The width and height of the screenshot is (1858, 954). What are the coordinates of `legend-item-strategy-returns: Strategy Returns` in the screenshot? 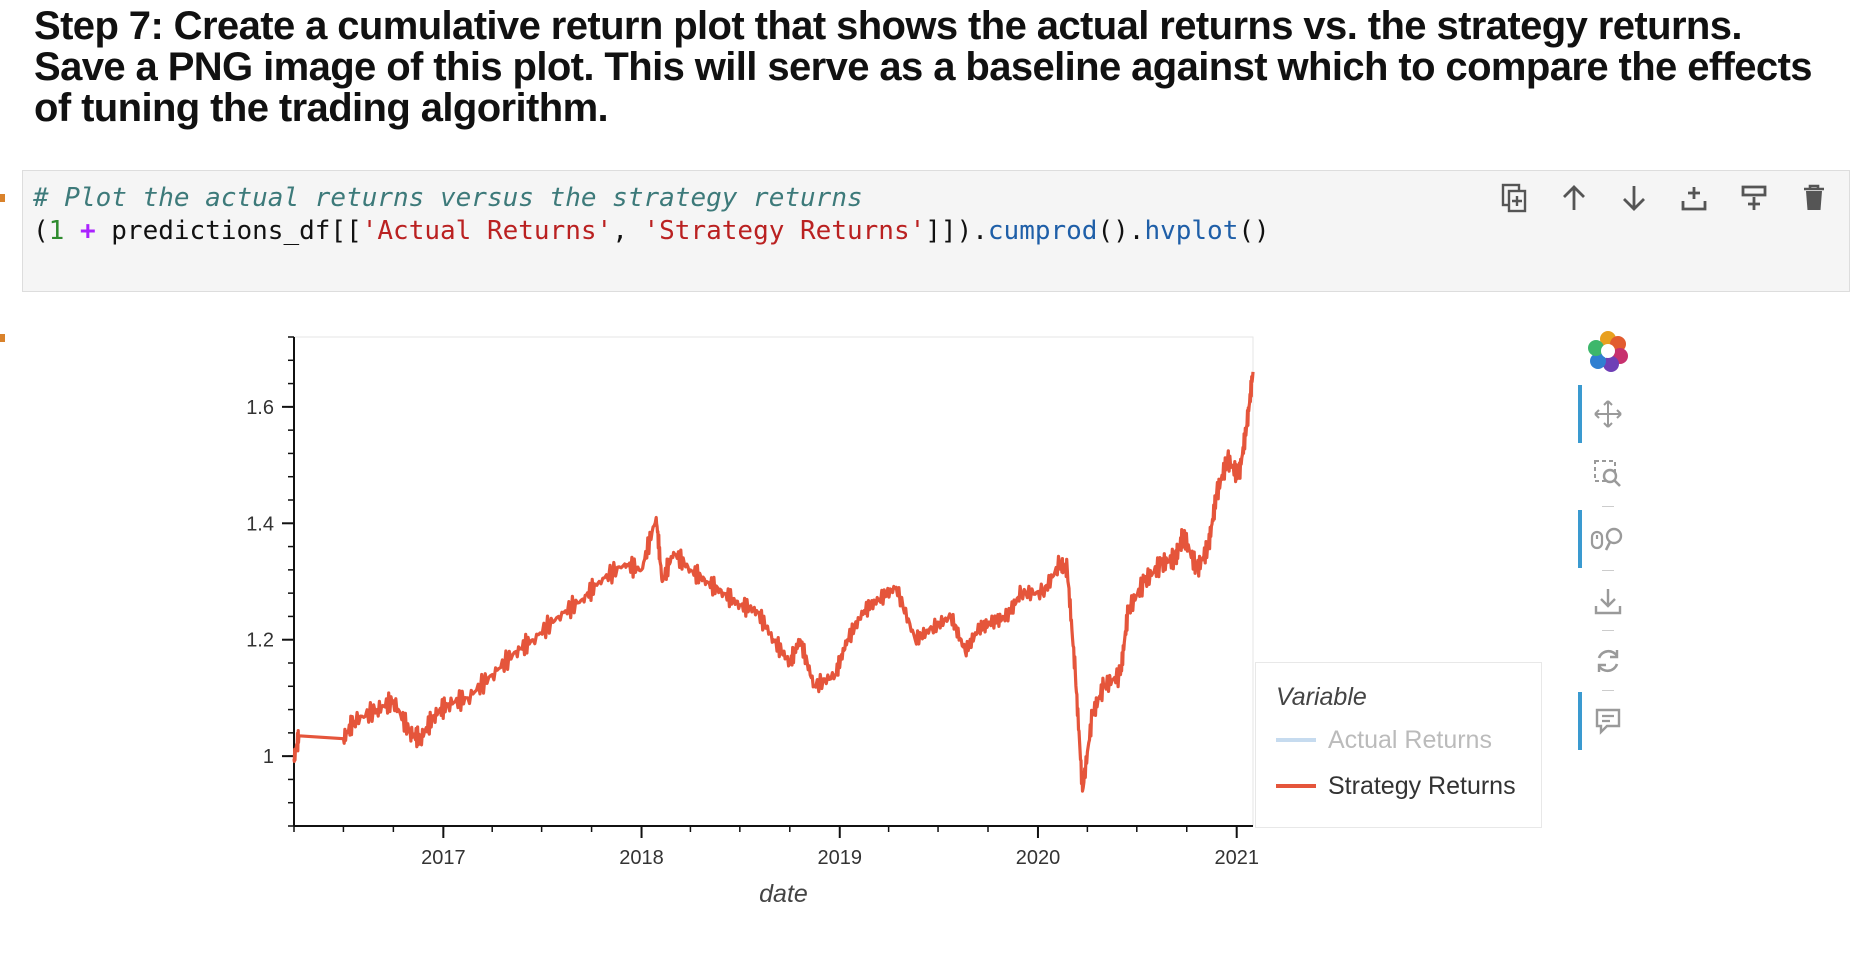 It's located at (1396, 786).